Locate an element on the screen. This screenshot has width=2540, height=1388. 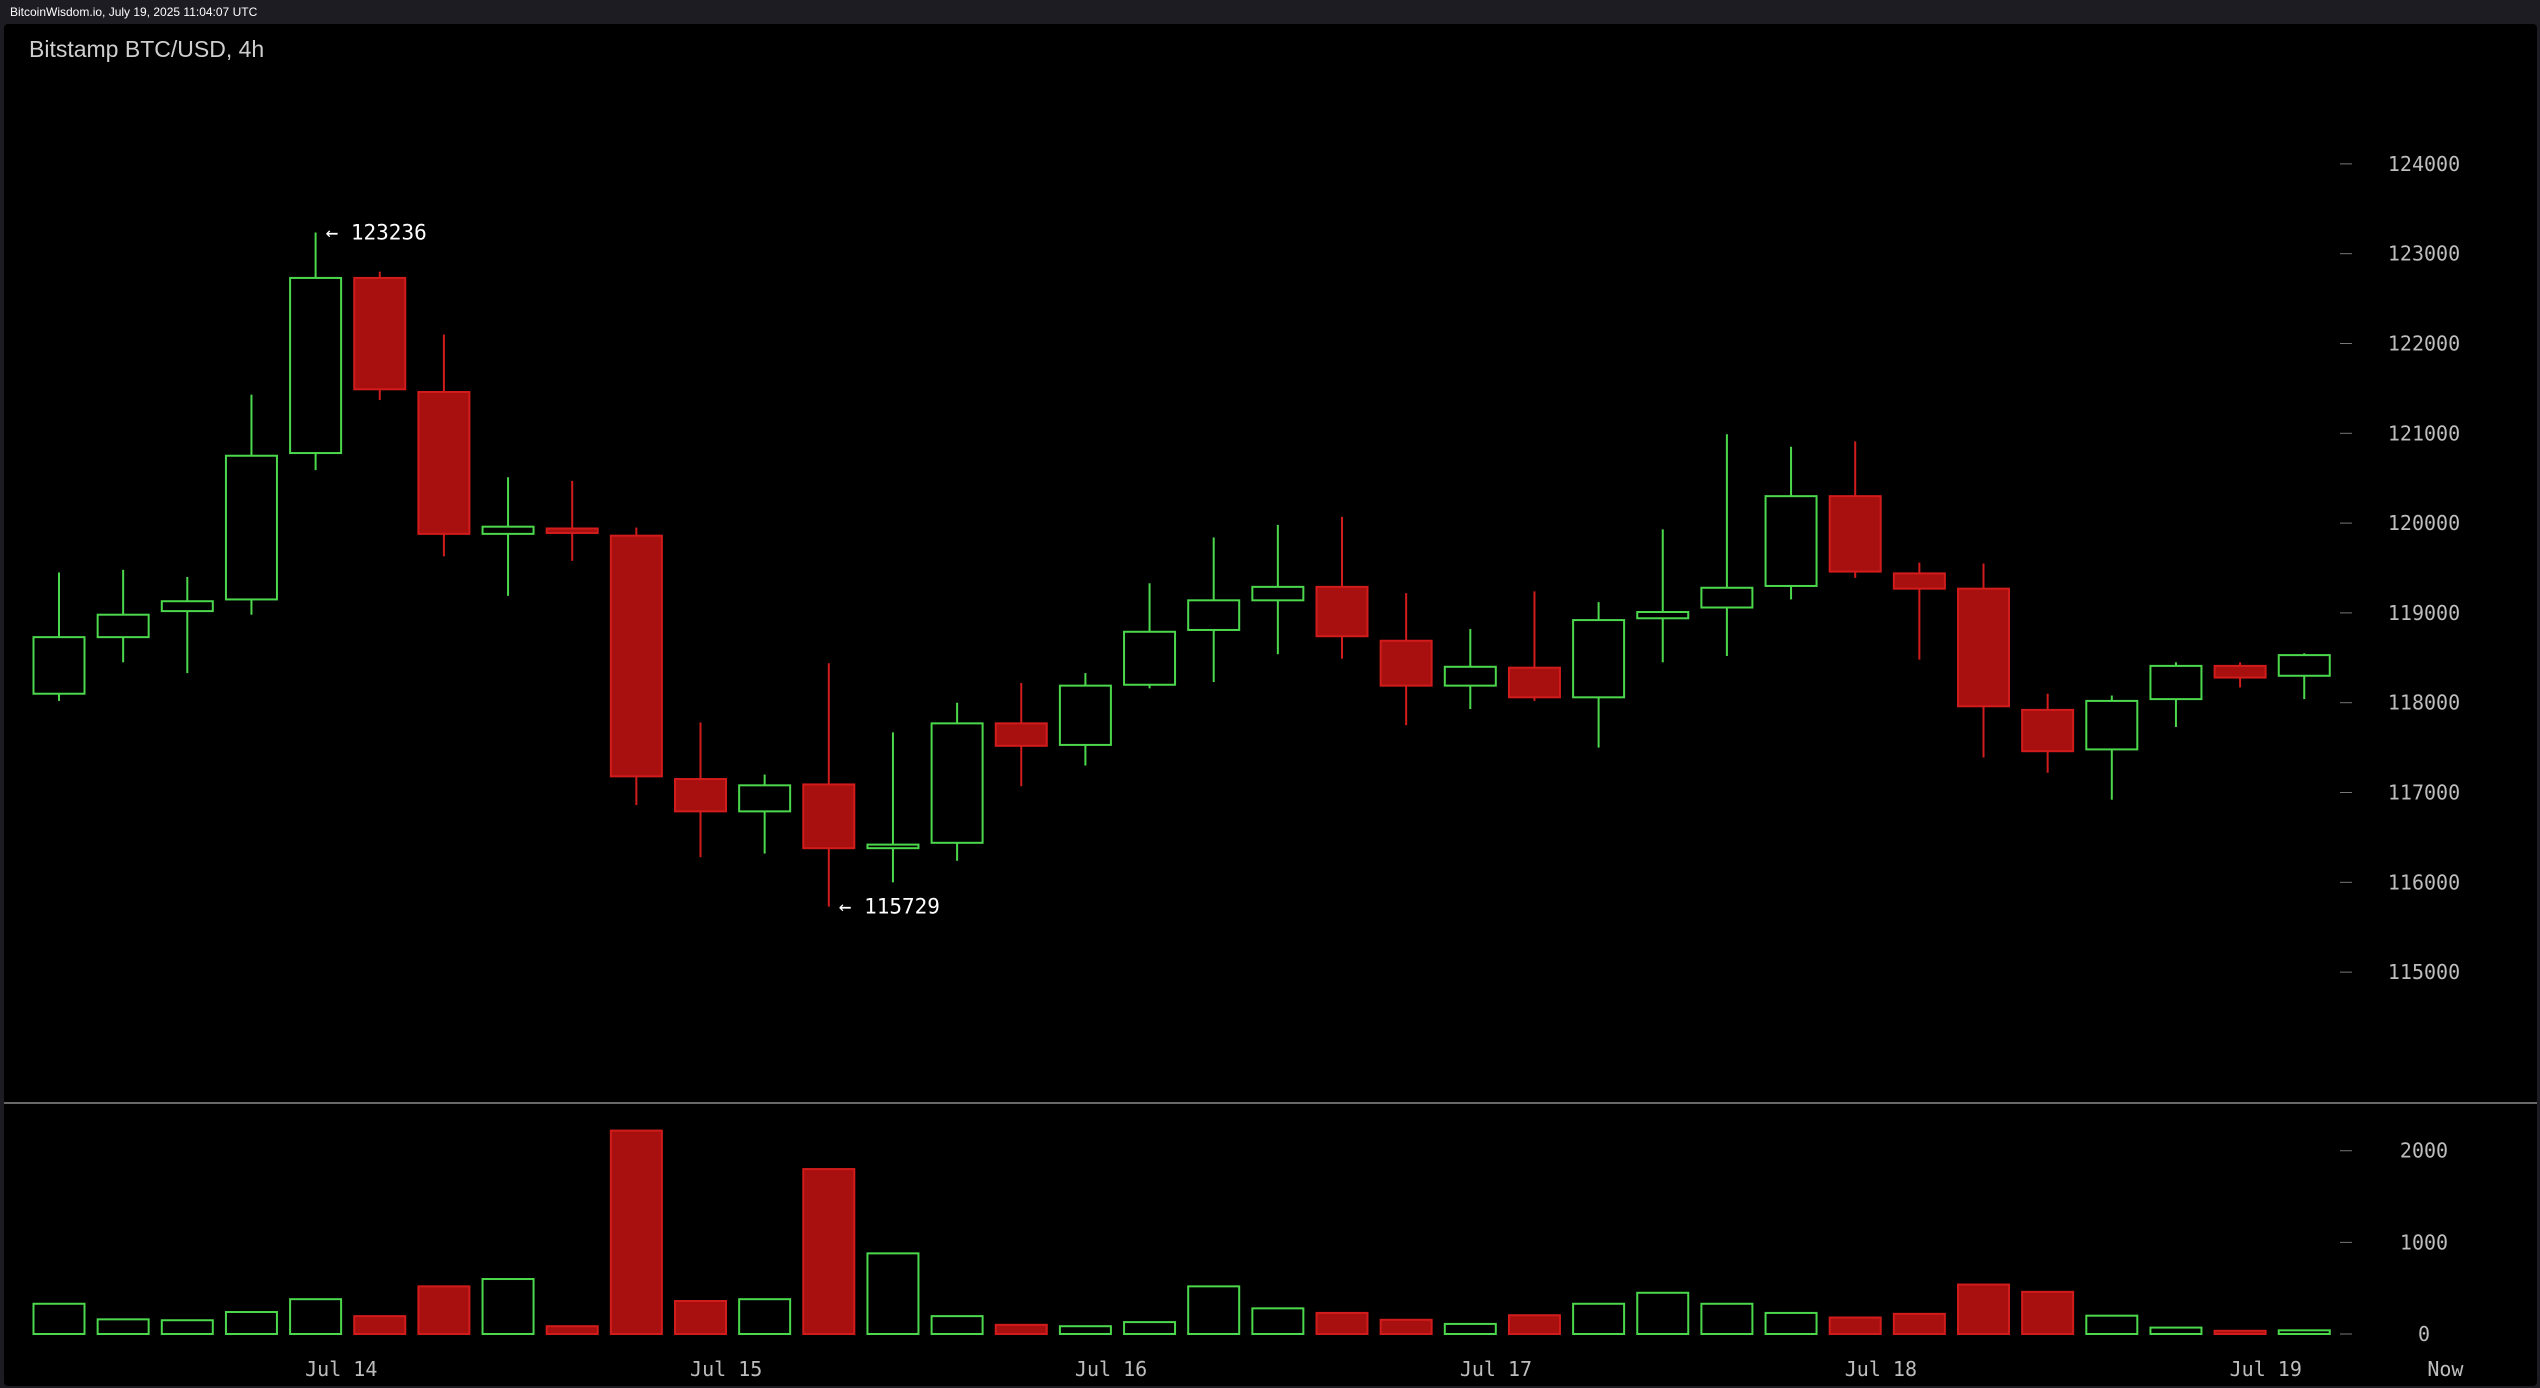
x-axis-label: Jul 17 is located at coordinates (1496, 1369).